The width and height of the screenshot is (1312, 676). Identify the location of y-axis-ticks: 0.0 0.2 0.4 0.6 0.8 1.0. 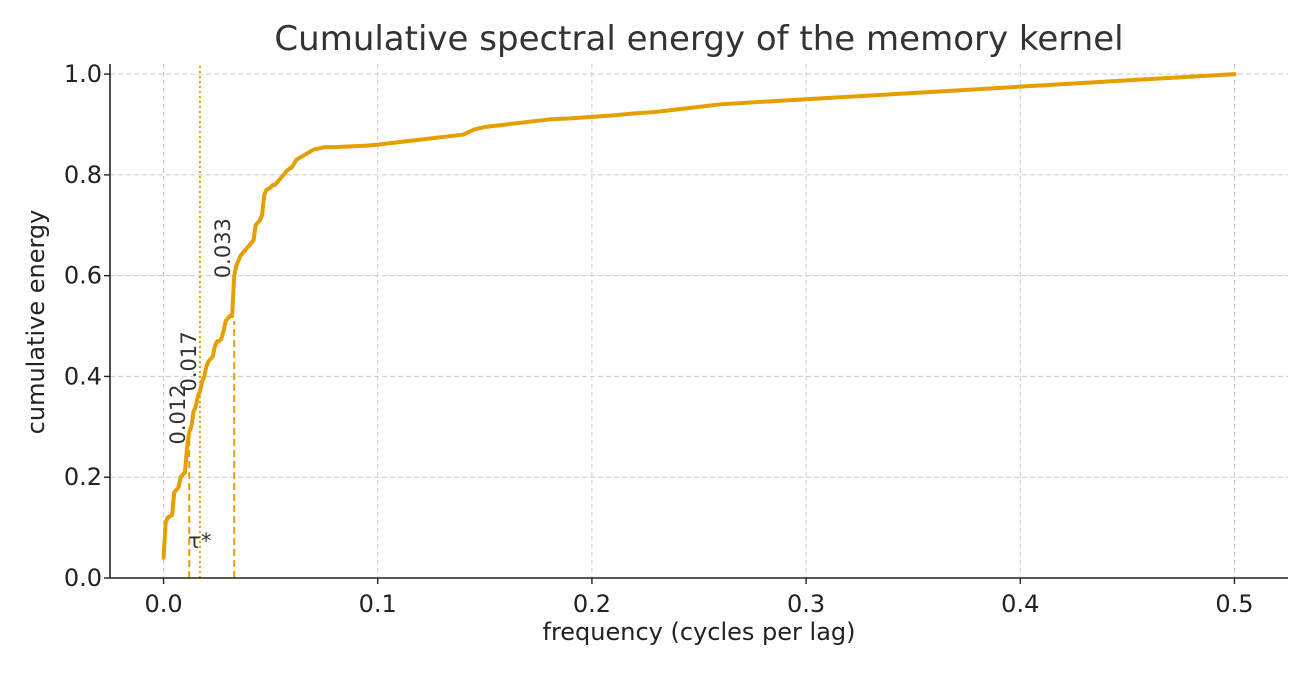
(87, 326).